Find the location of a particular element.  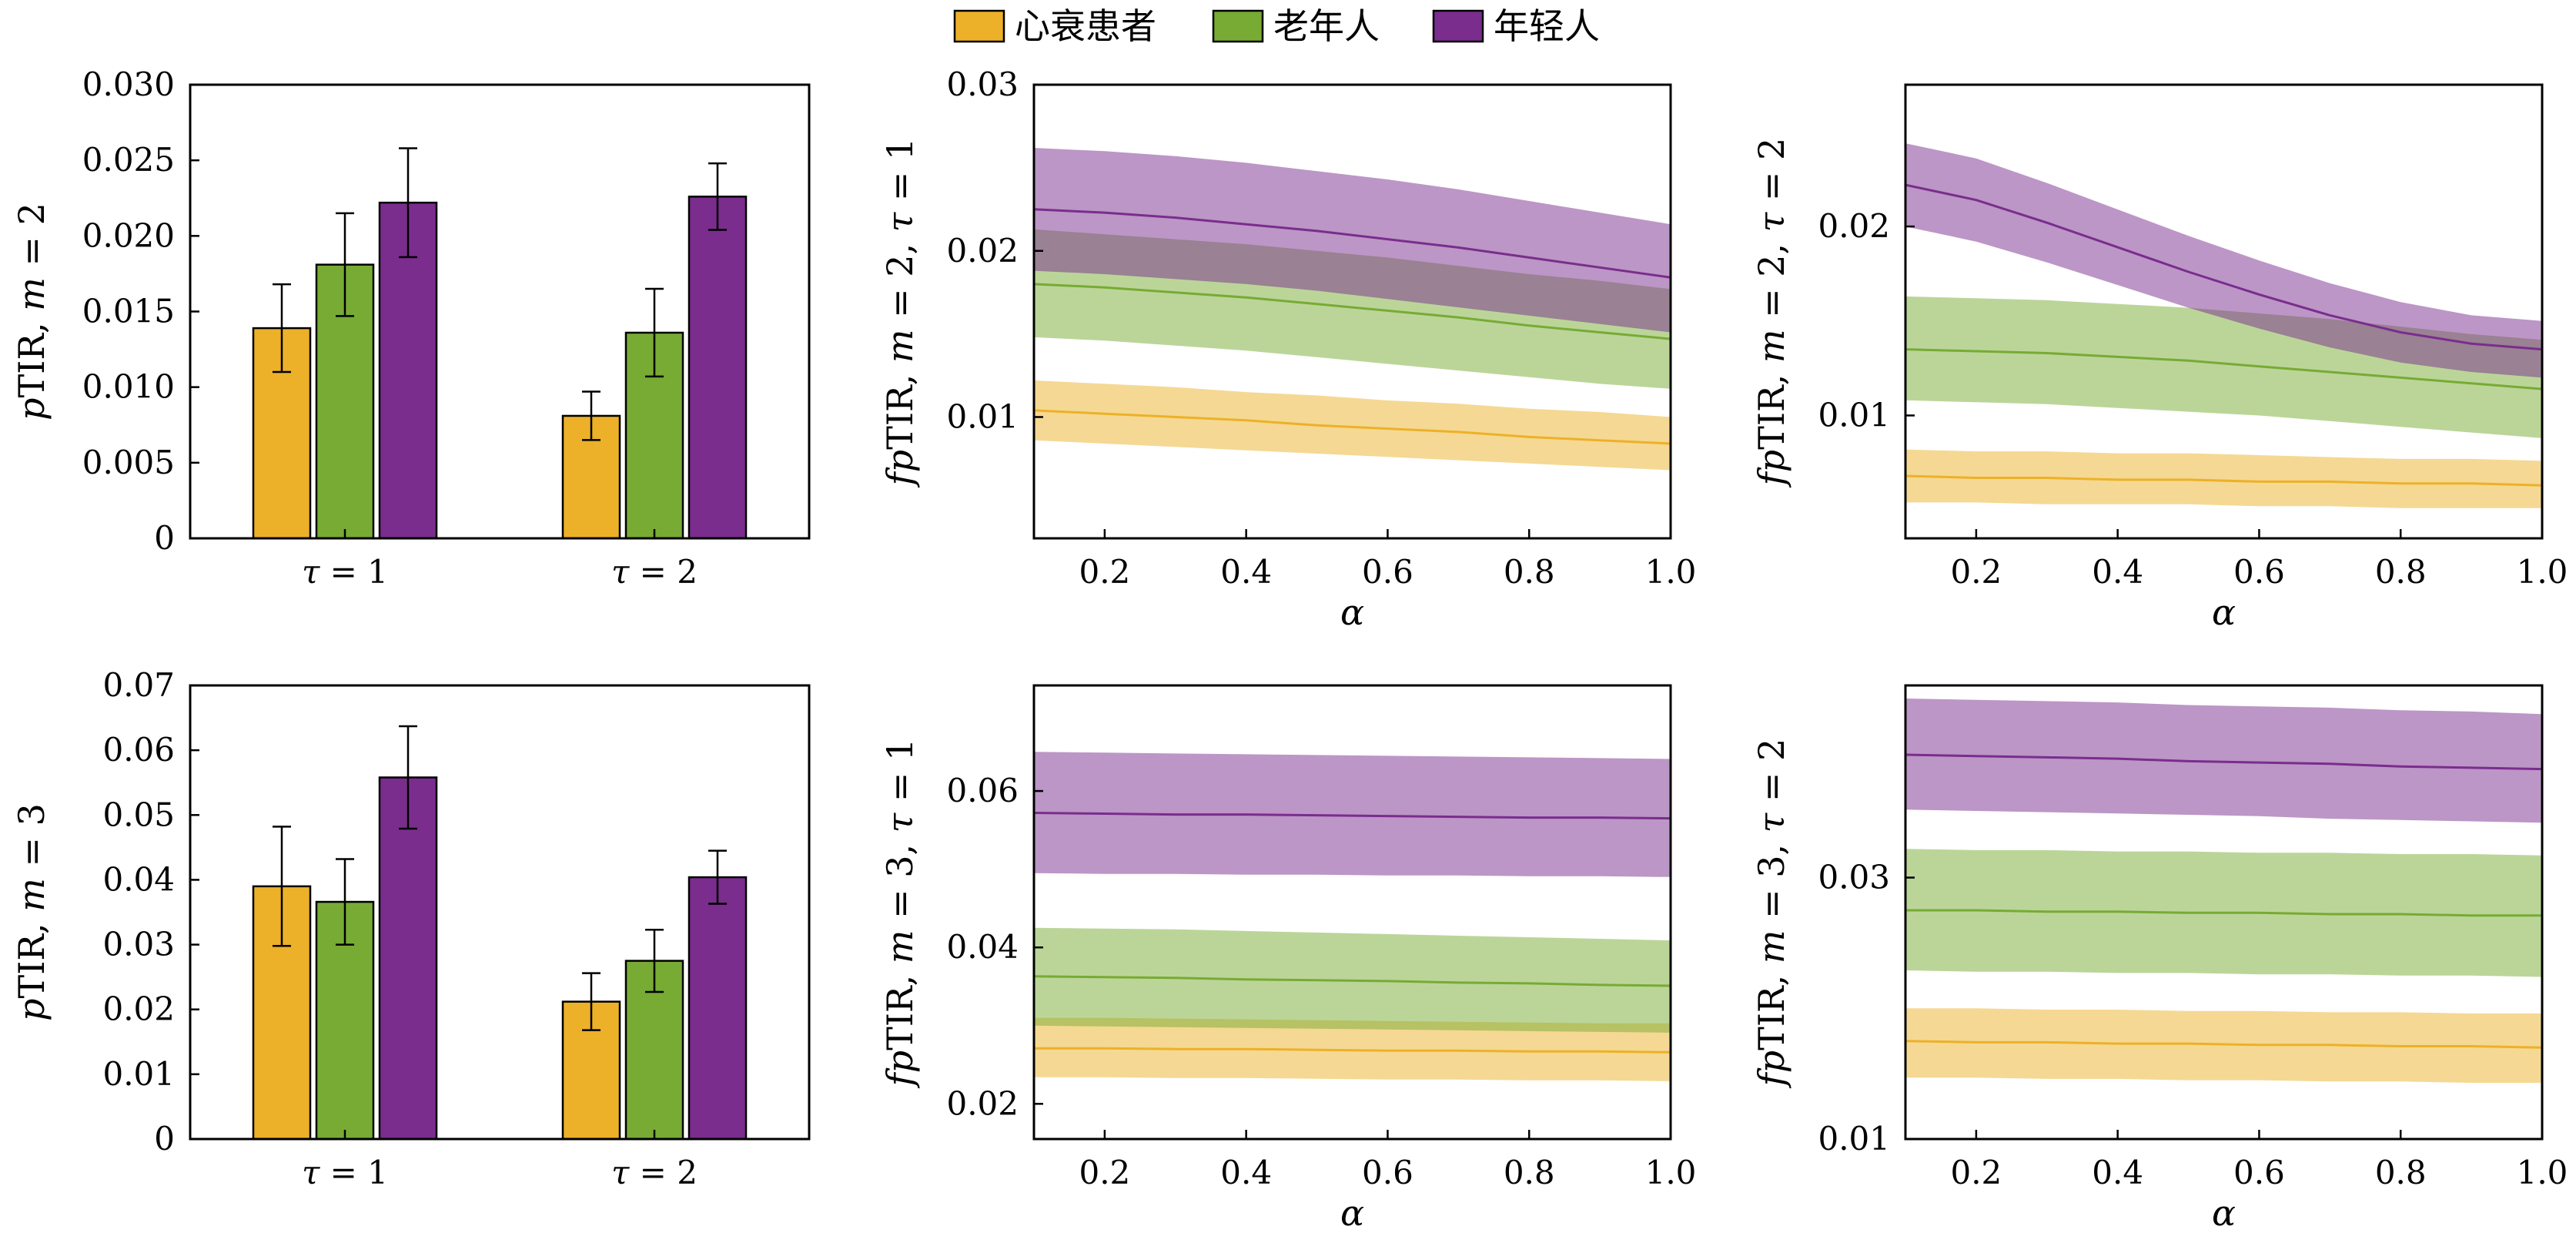

legend-item-young: 年轻人 is located at coordinates (1516, 26).